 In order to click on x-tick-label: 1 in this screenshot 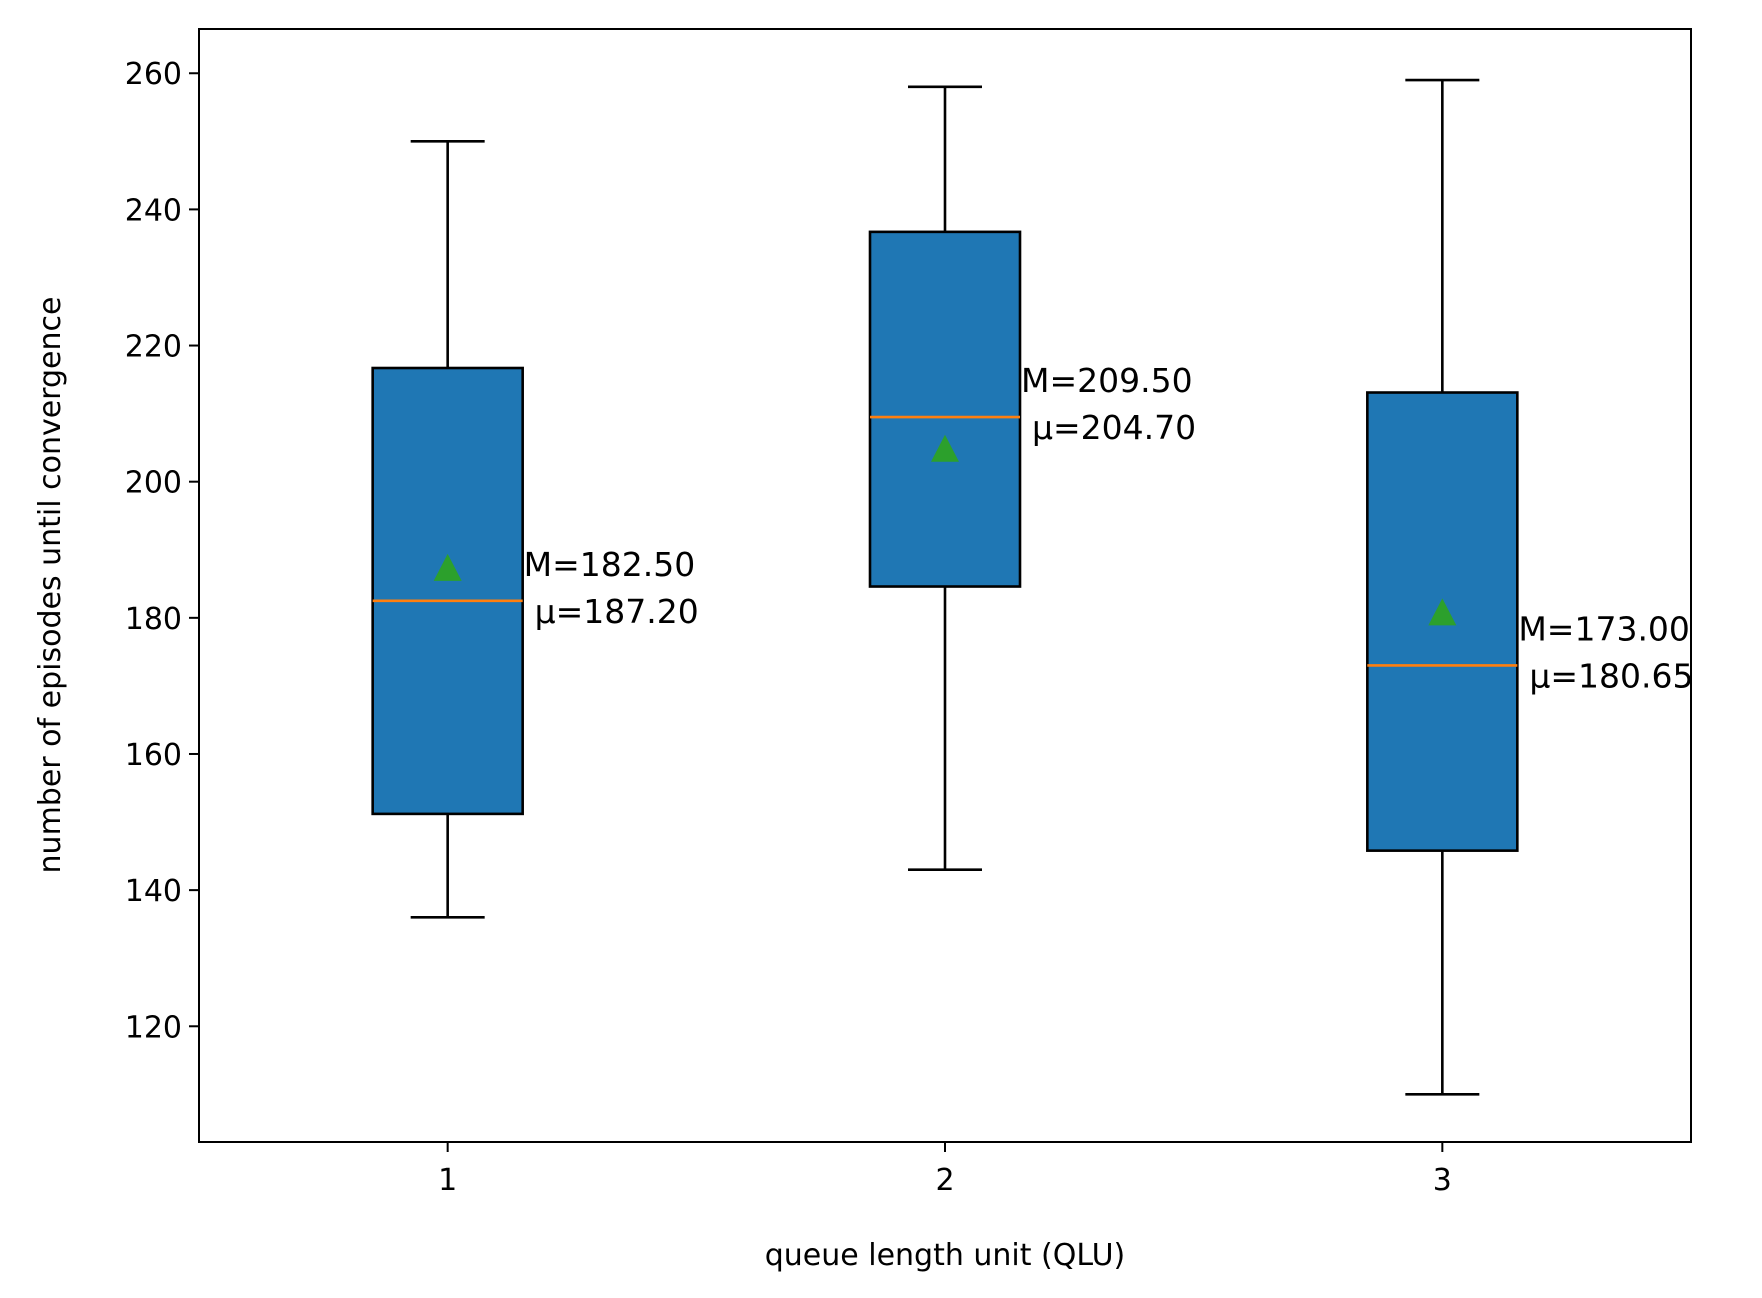, I will do `click(447, 1180)`.